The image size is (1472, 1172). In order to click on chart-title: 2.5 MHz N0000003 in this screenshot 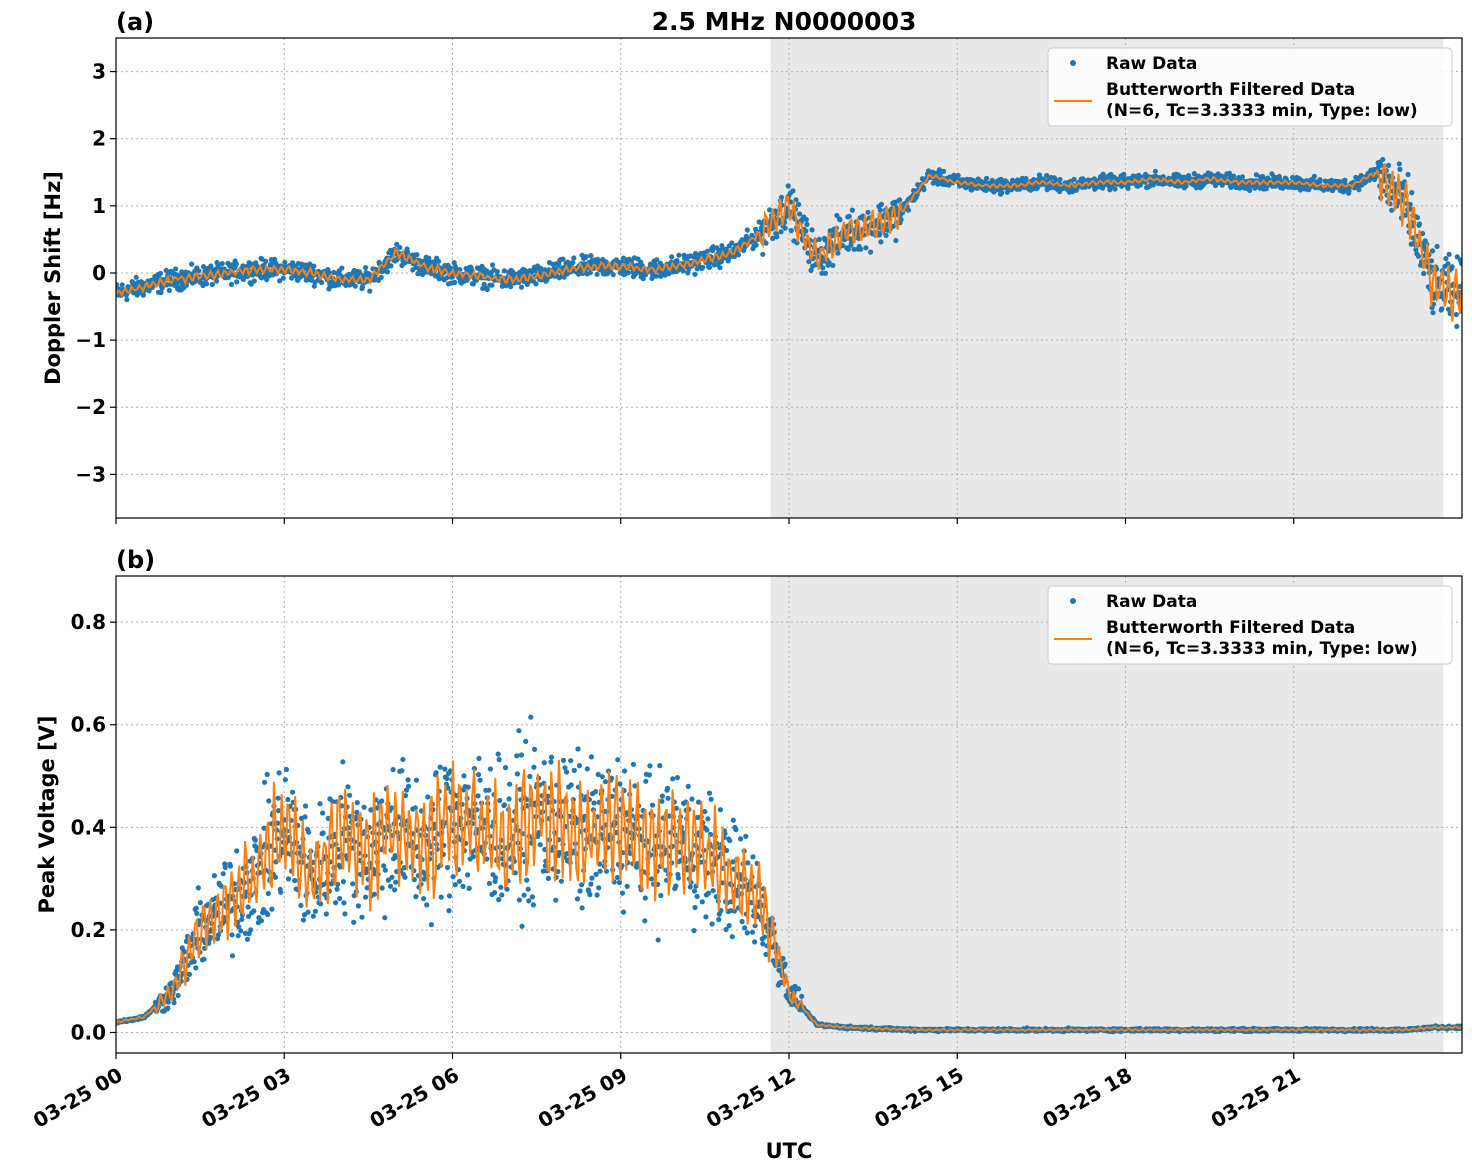, I will do `click(784, 21)`.